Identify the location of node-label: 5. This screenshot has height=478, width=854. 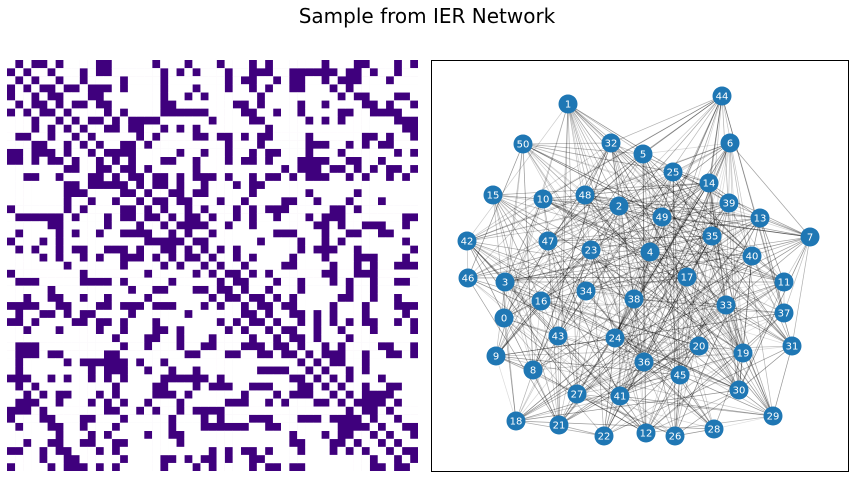
(643, 155).